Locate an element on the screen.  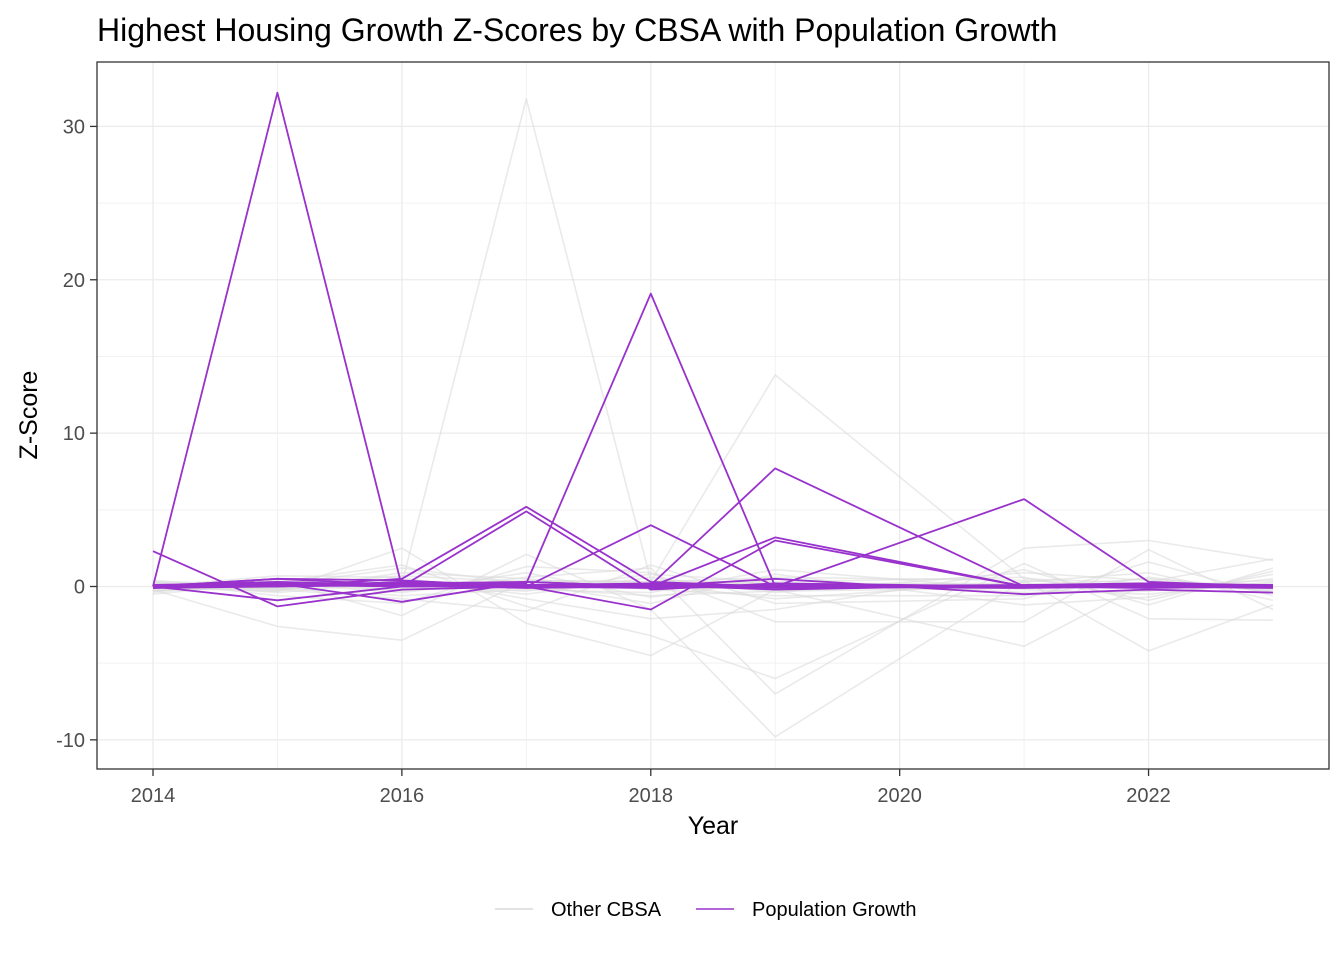
other-cbsa-line is located at coordinates (713, 586).